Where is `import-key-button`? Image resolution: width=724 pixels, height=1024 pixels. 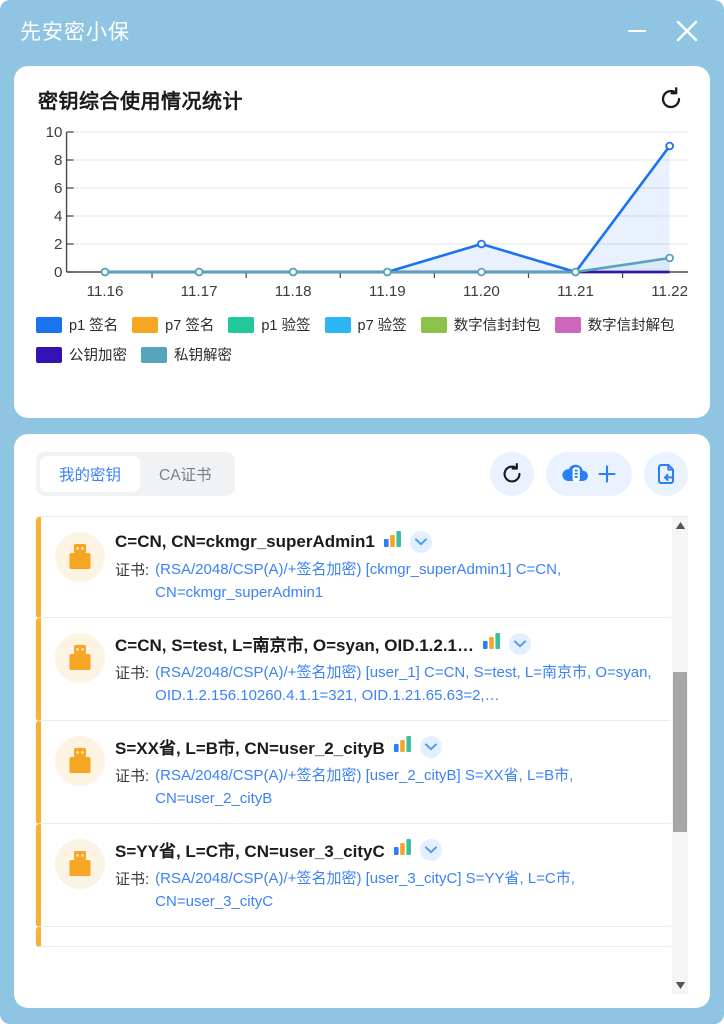 import-key-button is located at coordinates (666, 474).